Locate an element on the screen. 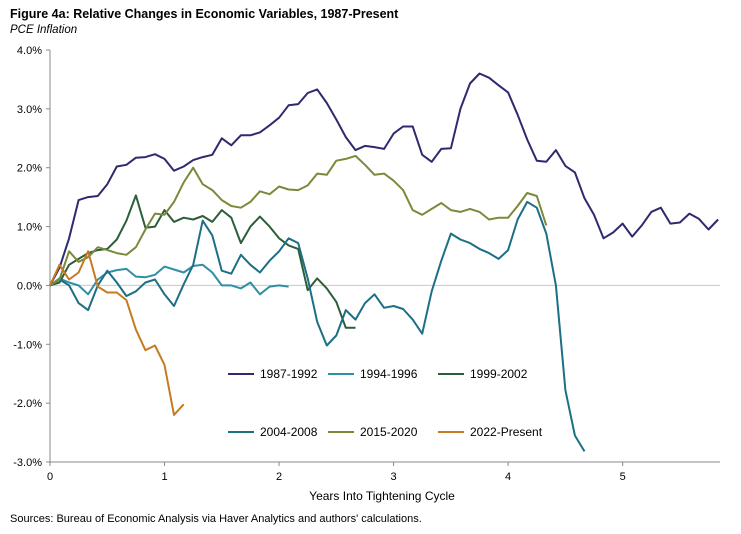  x-tick-label: 4 is located at coordinates (508, 477).